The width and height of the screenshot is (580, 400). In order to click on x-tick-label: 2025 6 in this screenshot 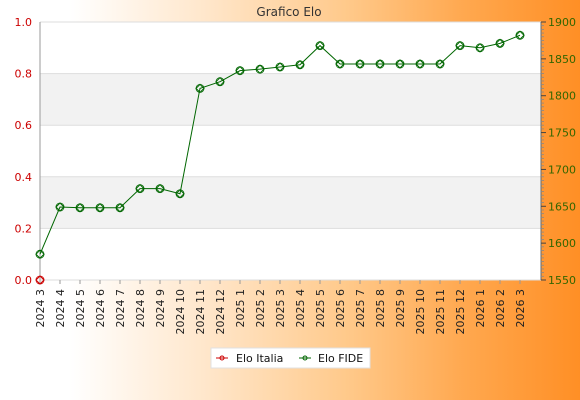, I will do `click(340, 308)`.